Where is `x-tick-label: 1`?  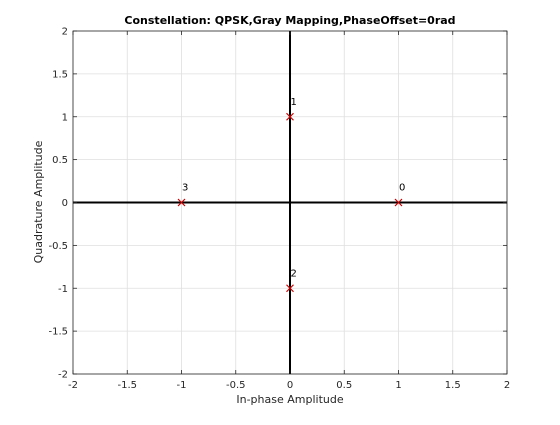 x-tick-label: 1 is located at coordinates (398, 385).